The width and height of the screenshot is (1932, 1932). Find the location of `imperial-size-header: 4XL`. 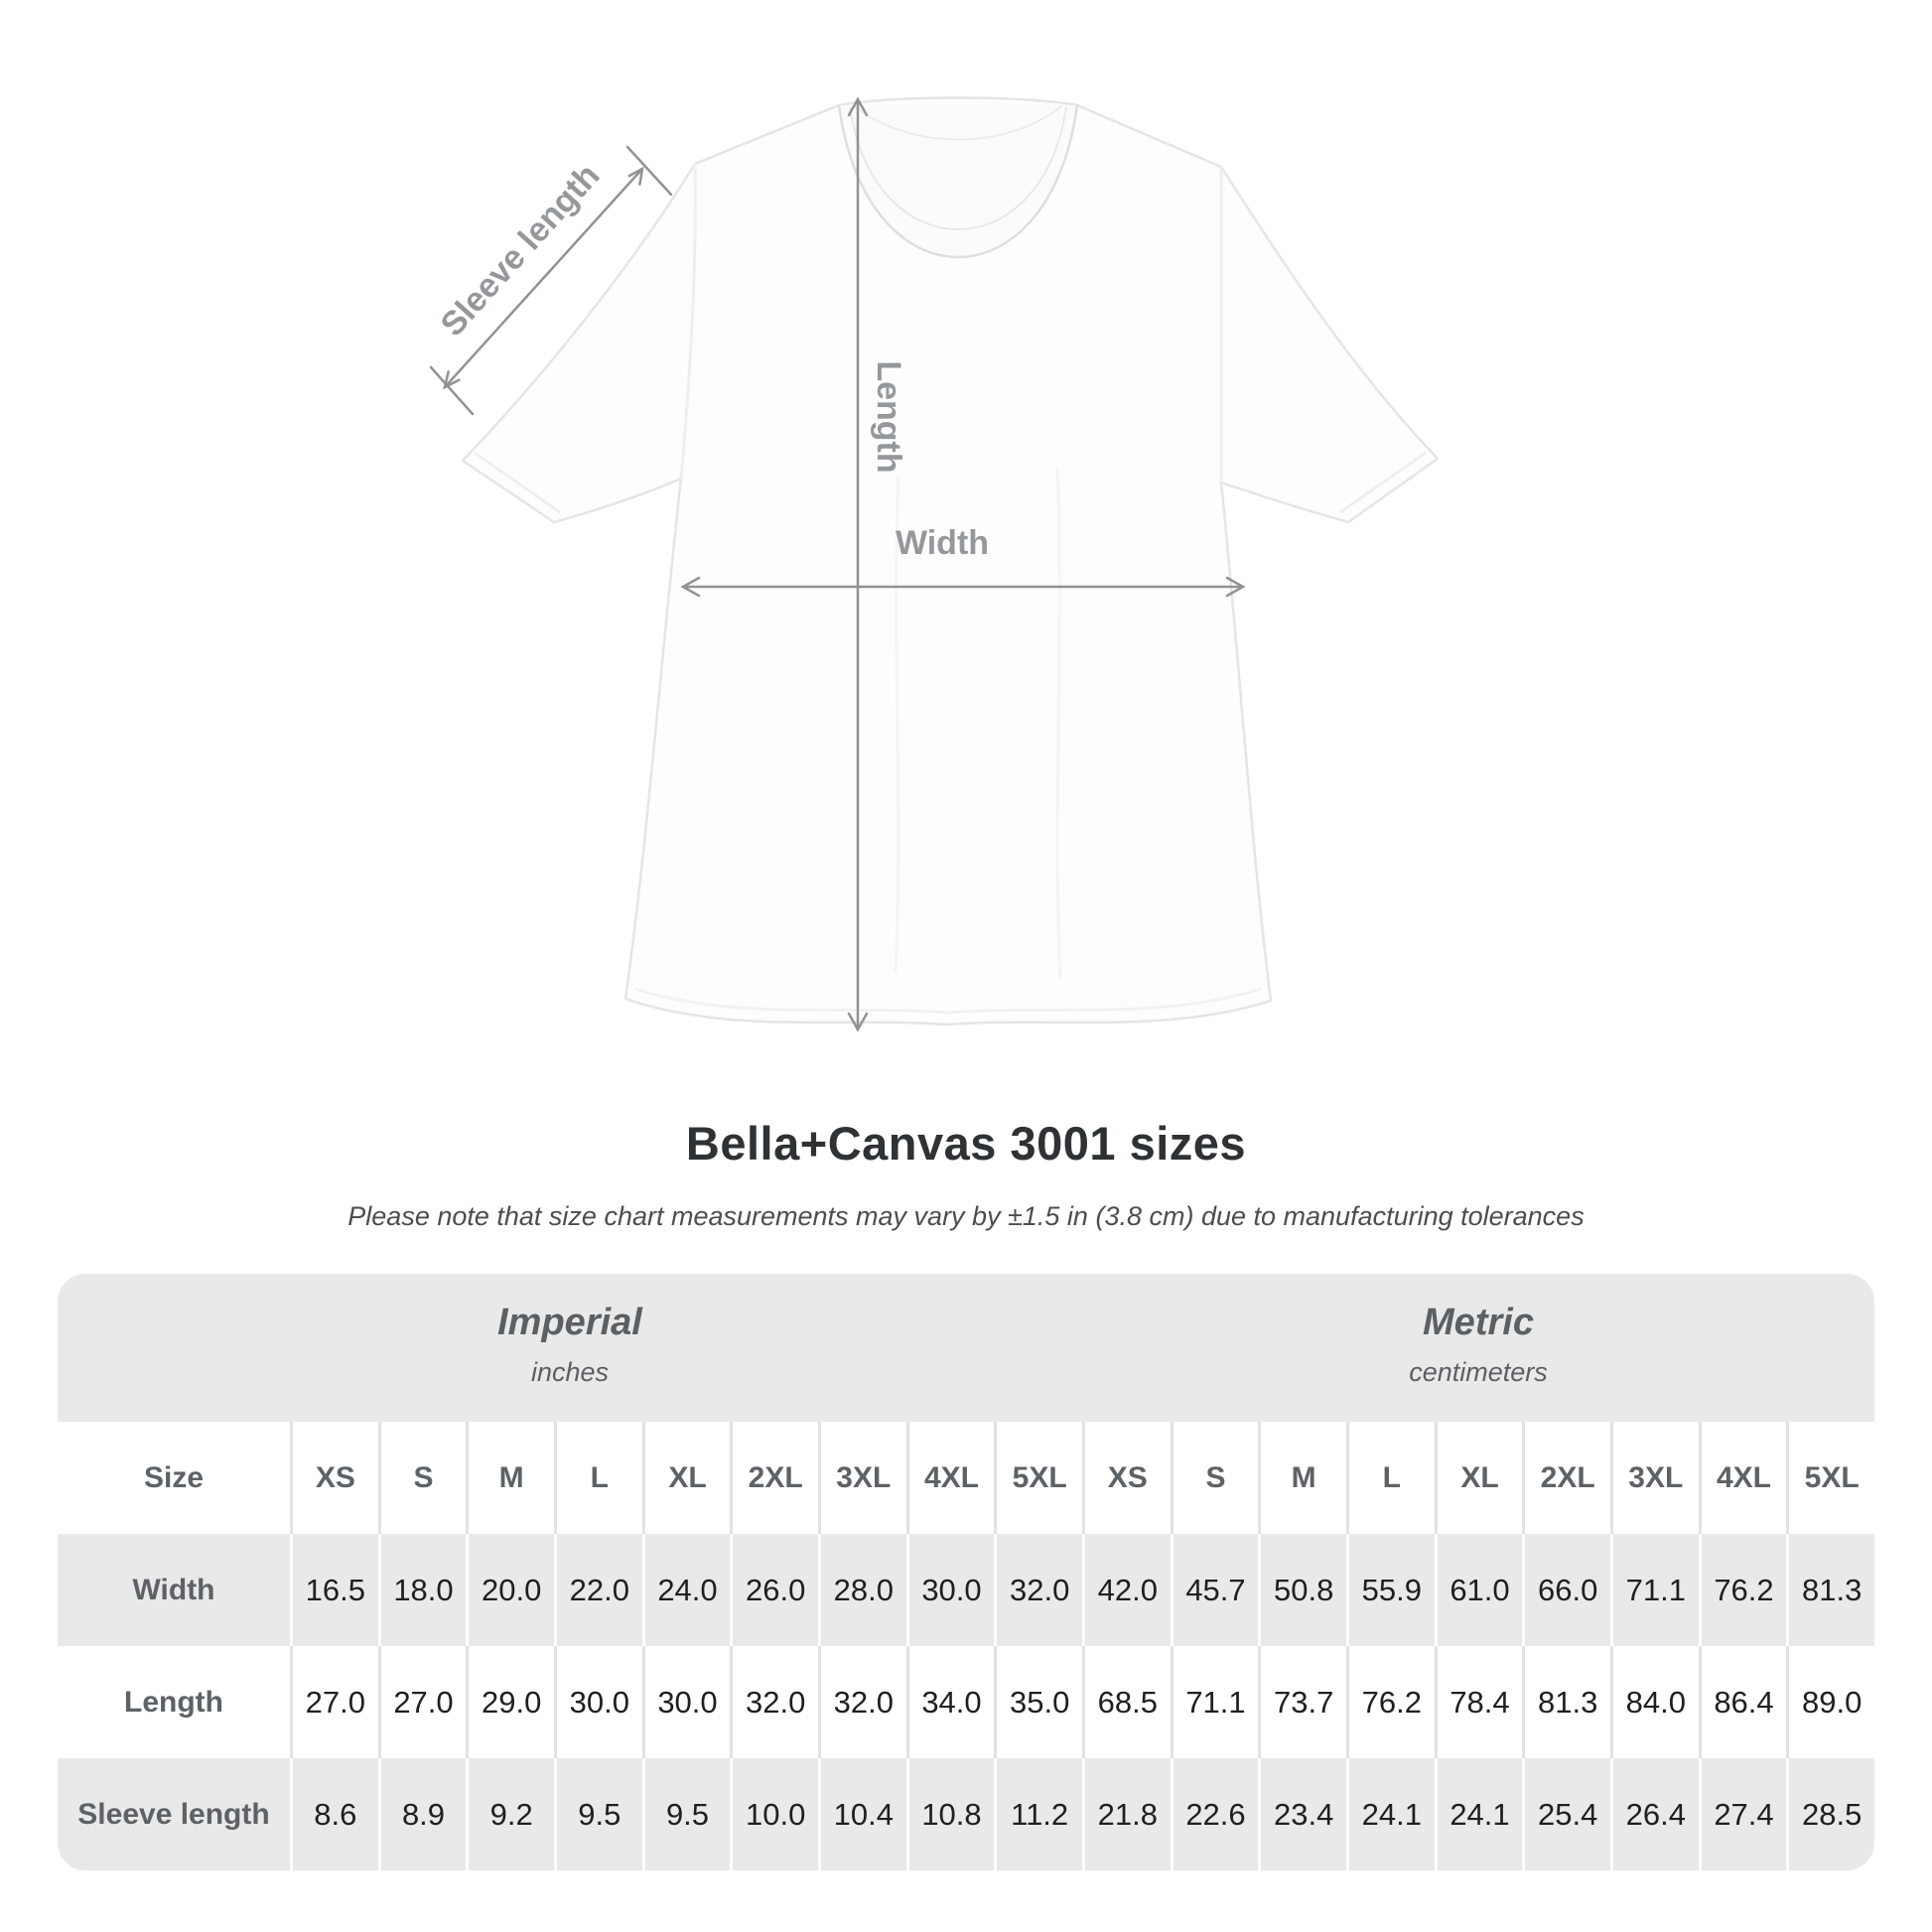

imperial-size-header: 4XL is located at coordinates (950, 1478).